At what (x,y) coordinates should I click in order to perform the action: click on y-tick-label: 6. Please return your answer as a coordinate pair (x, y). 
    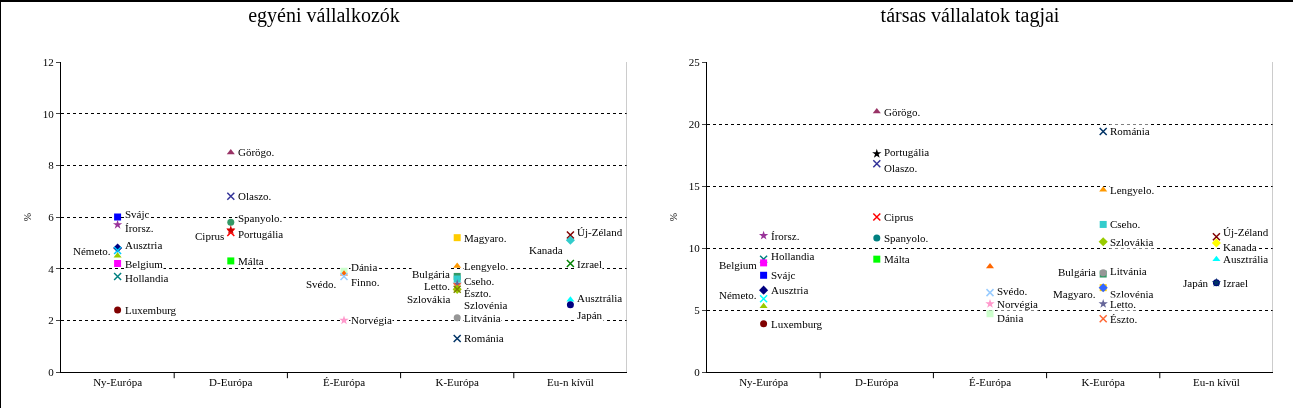
    Looking at the image, I should click on (51, 216).